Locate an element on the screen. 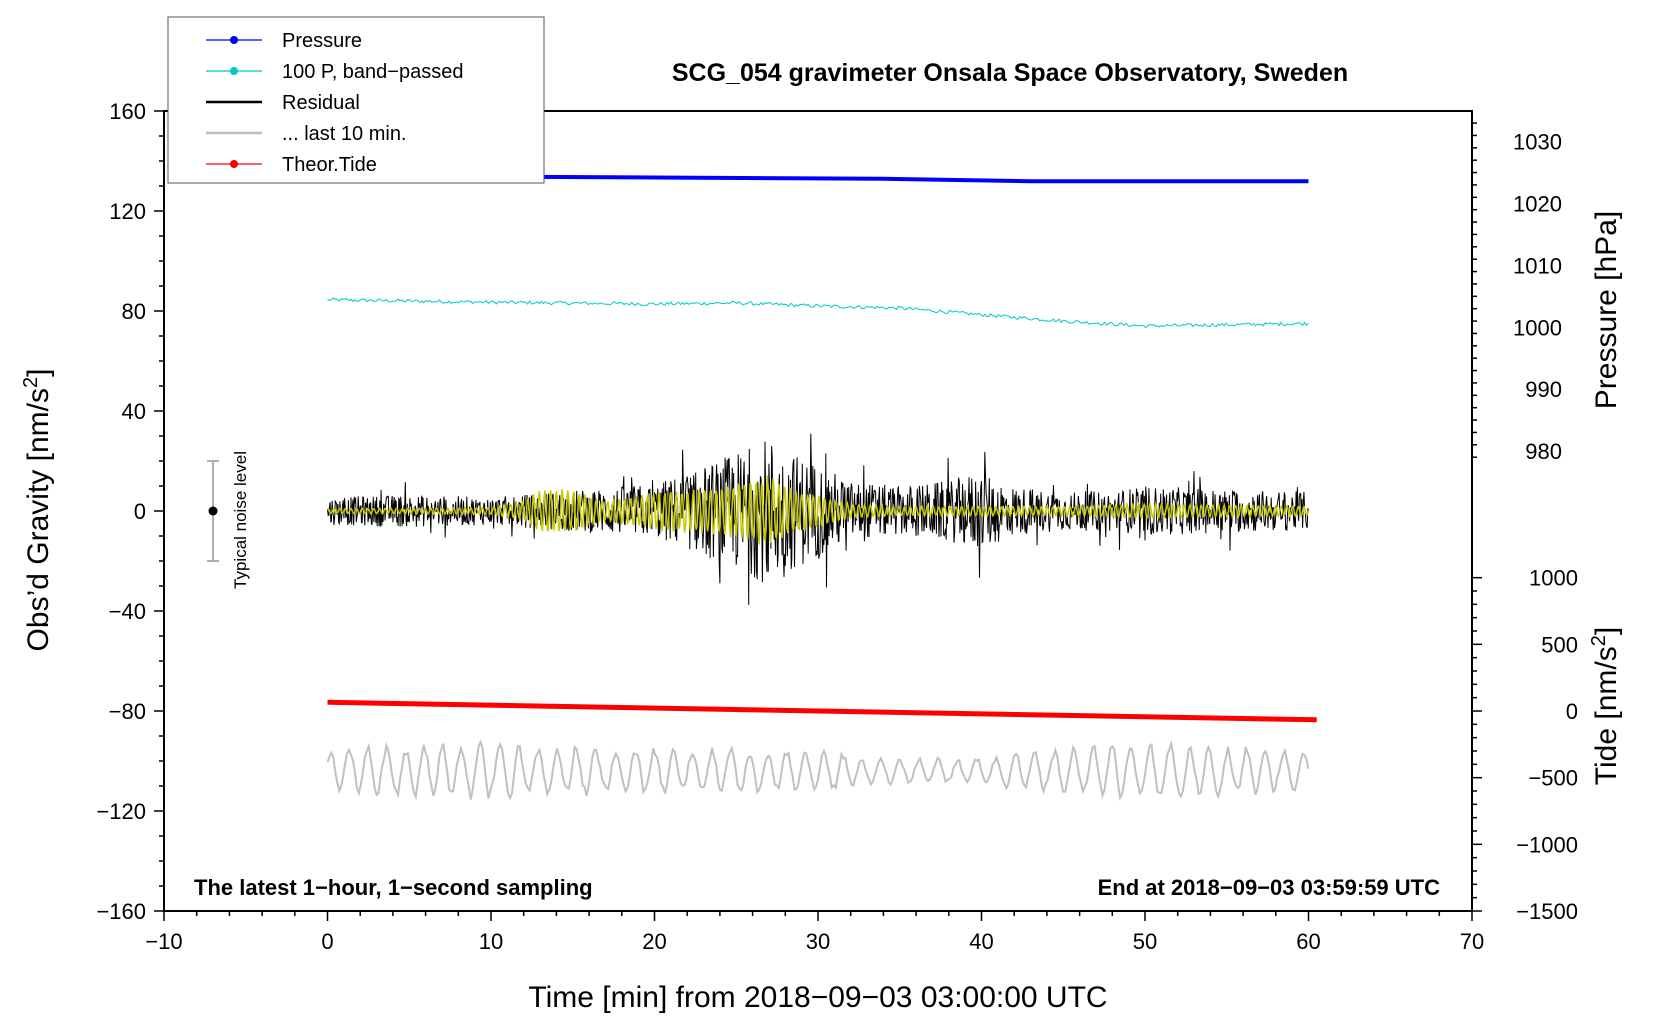  tide-axis-title-end: ] is located at coordinates (1606, 631).